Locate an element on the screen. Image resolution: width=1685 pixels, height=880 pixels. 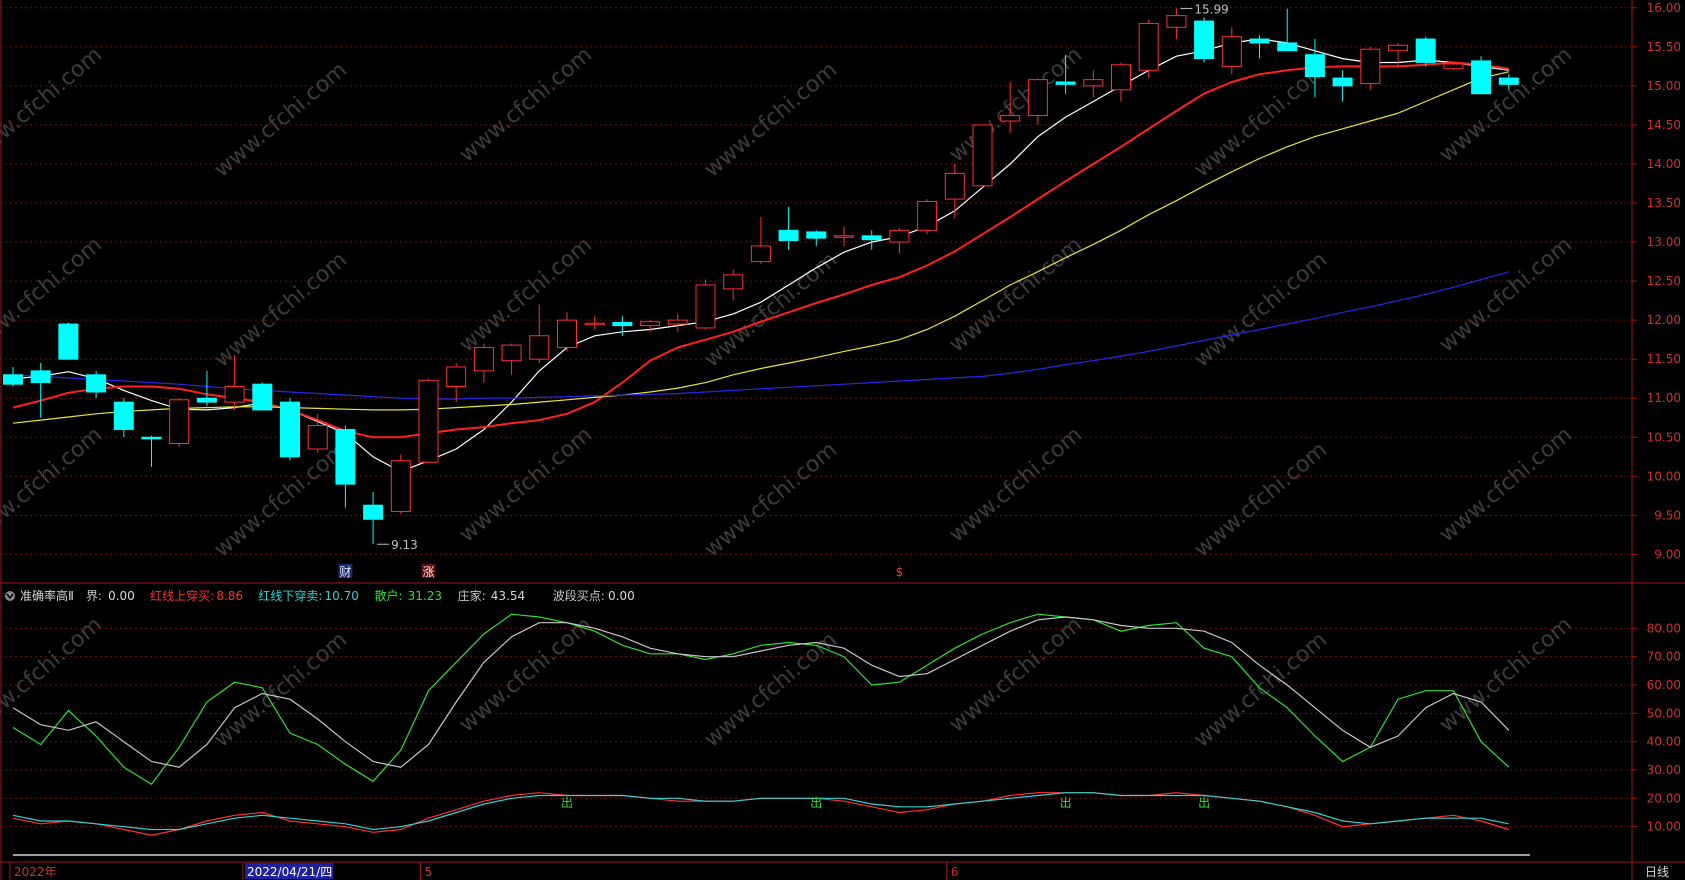
event-marker: 财 is located at coordinates (345, 571).